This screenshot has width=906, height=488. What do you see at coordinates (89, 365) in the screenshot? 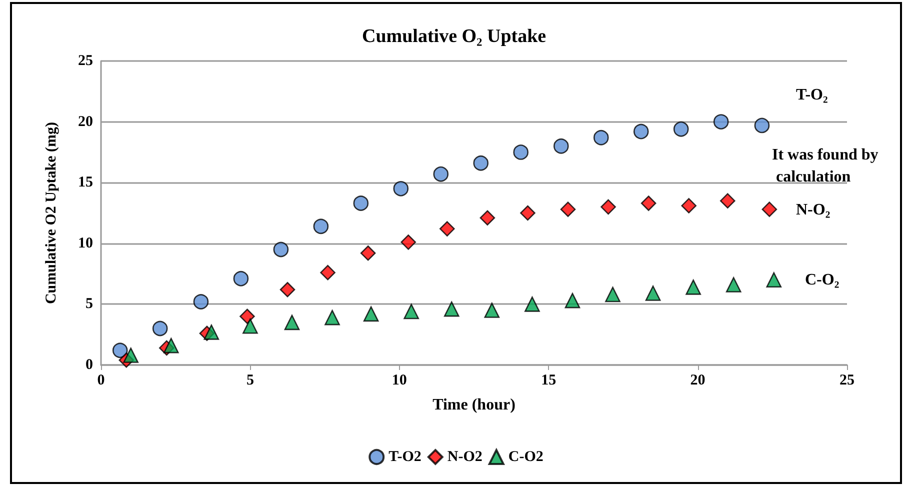
I see `y-tick-label: 0` at bounding box center [89, 365].